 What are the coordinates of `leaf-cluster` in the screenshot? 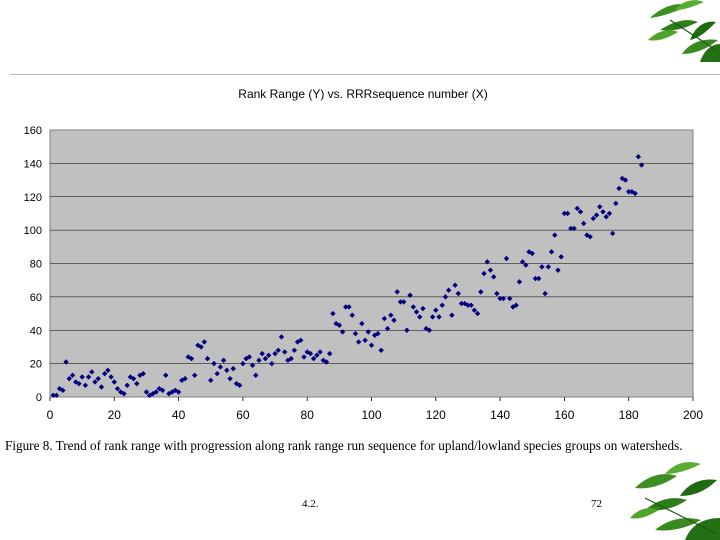 It's located at (684, 31).